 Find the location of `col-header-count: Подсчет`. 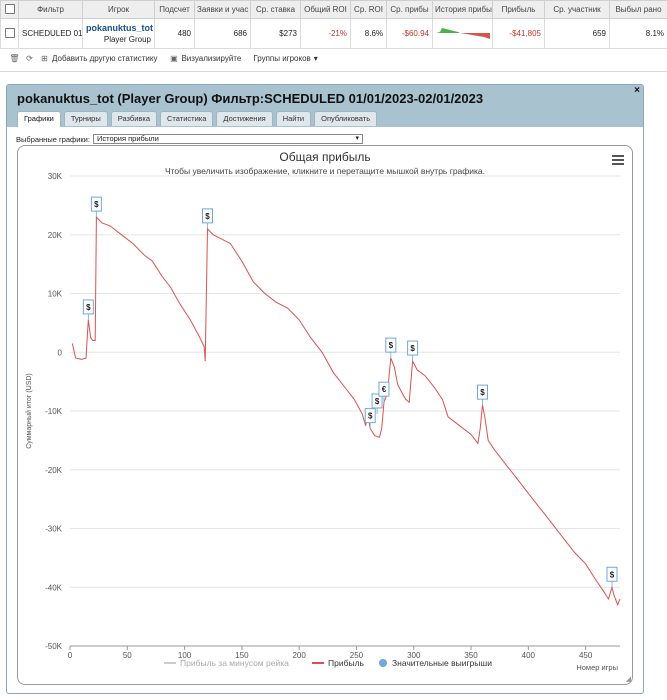

col-header-count: Подсчет is located at coordinates (174, 9).